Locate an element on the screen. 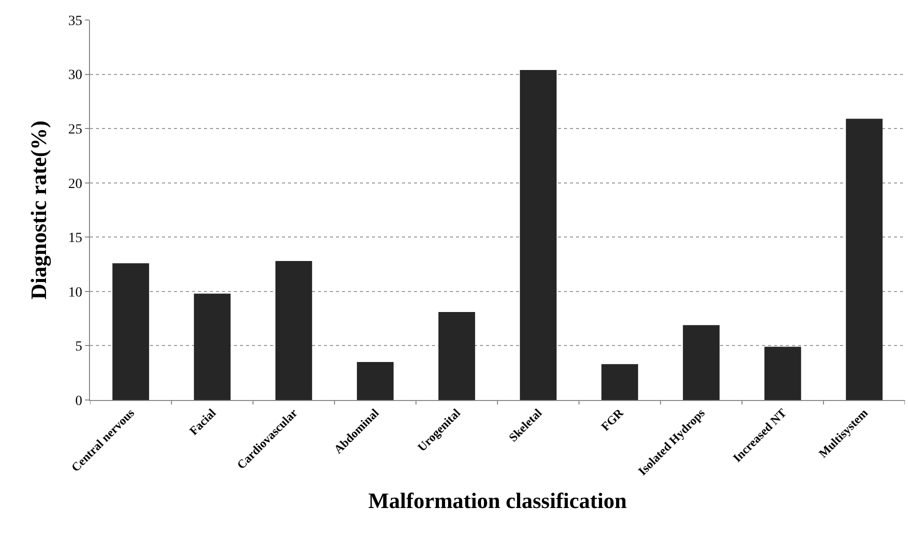 Image resolution: width=909 pixels, height=555 pixels. x-axis-title: Malformation classification is located at coordinates (497, 500).